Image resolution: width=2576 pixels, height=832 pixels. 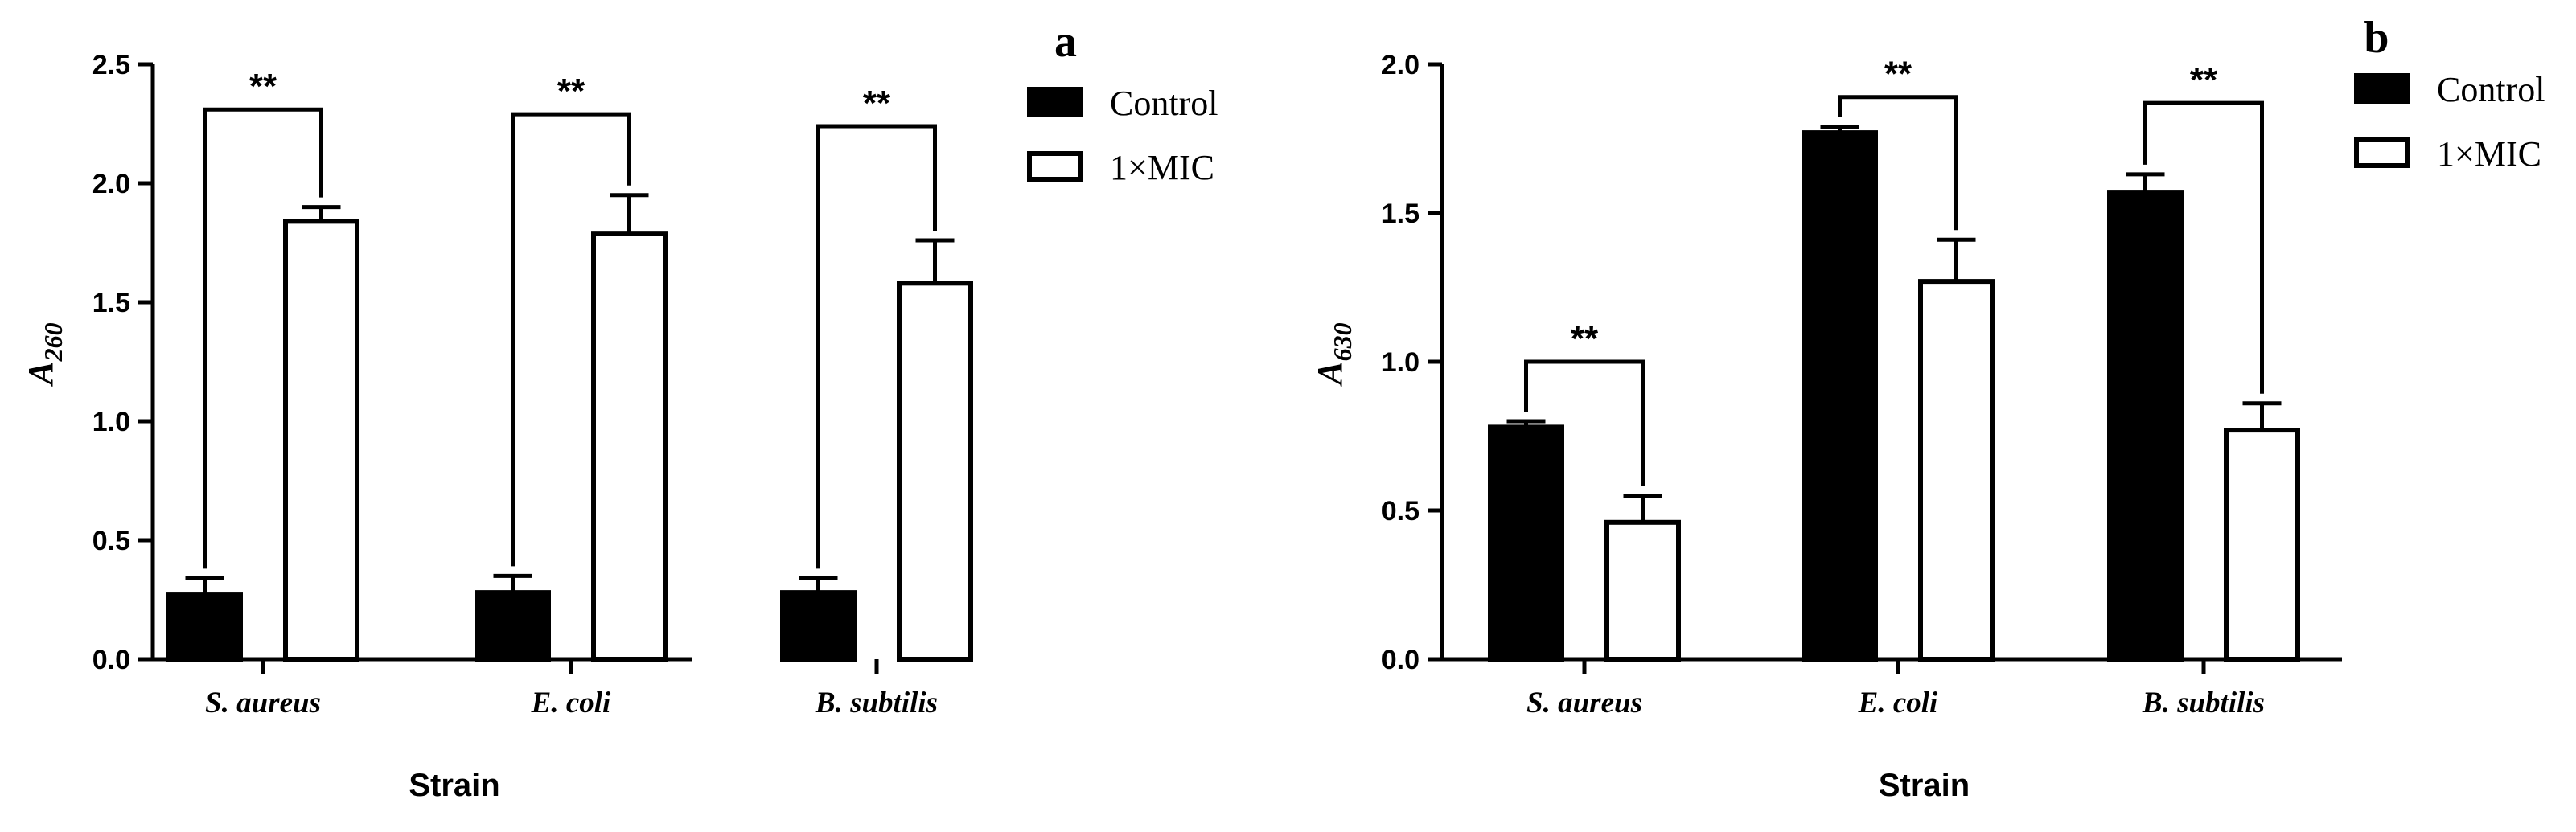 I want to click on y-axis-title: A260, so click(x=44, y=354).